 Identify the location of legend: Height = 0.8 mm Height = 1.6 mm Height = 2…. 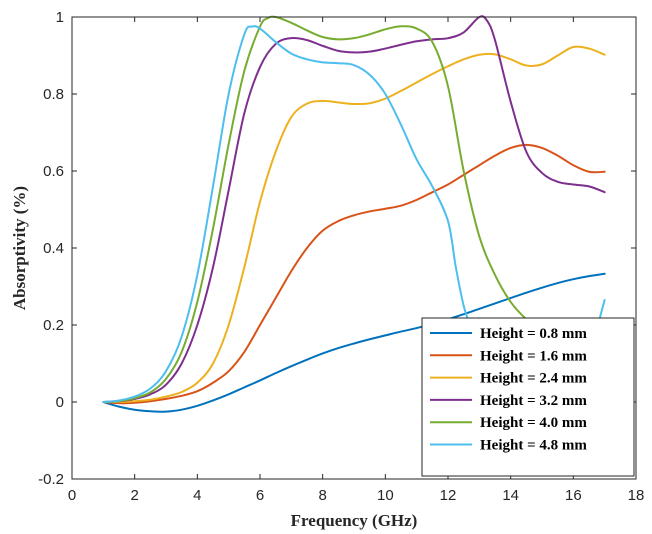
(528, 397).